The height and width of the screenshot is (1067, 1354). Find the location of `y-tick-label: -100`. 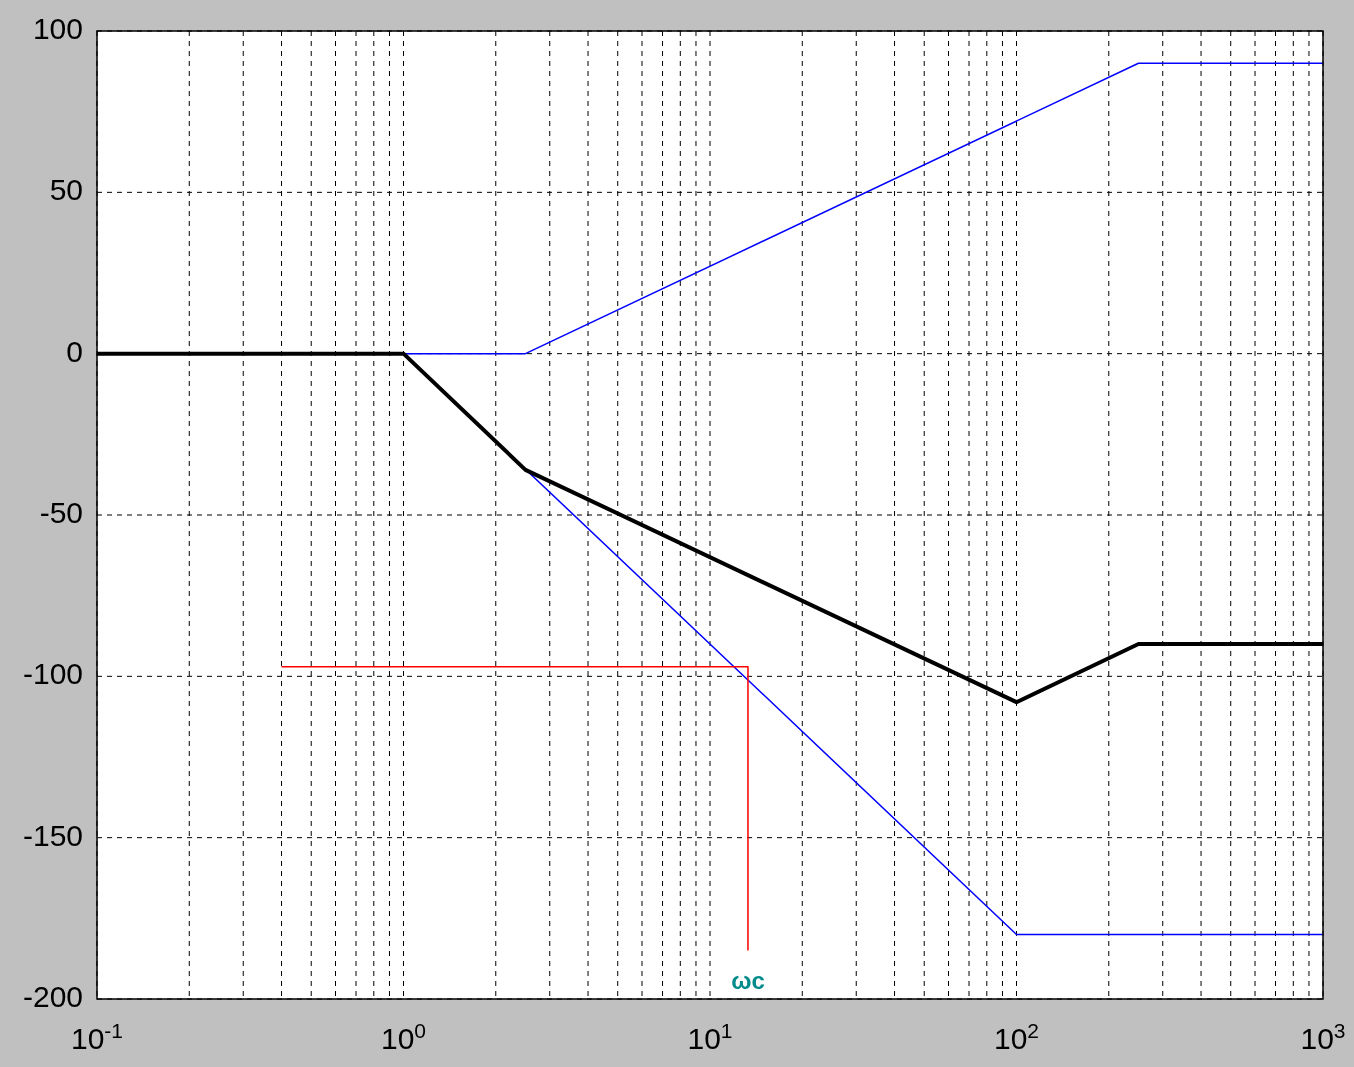

y-tick-label: -100 is located at coordinates (52, 674).